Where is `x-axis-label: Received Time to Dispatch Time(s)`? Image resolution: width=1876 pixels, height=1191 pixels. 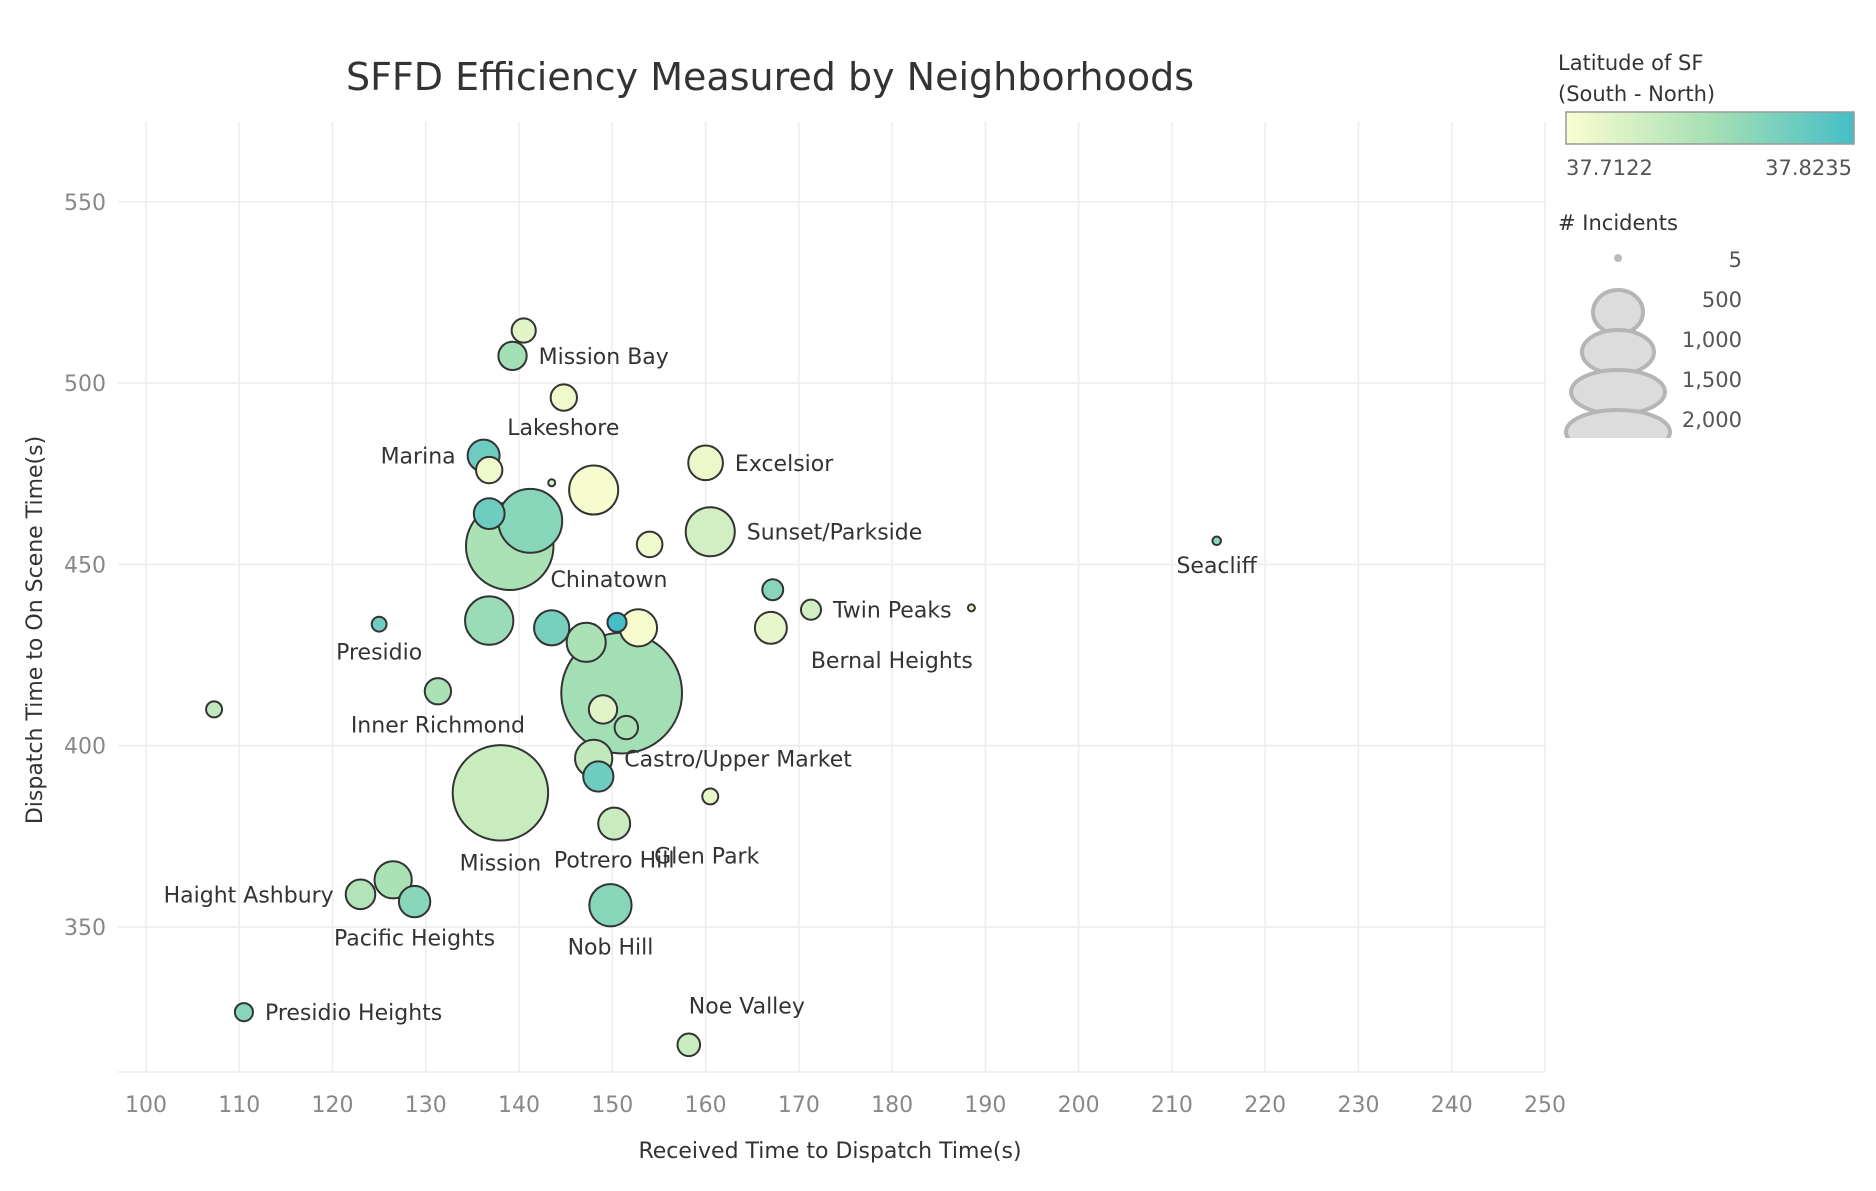
x-axis-label: Received Time to Dispatch Time(s) is located at coordinates (829, 1151).